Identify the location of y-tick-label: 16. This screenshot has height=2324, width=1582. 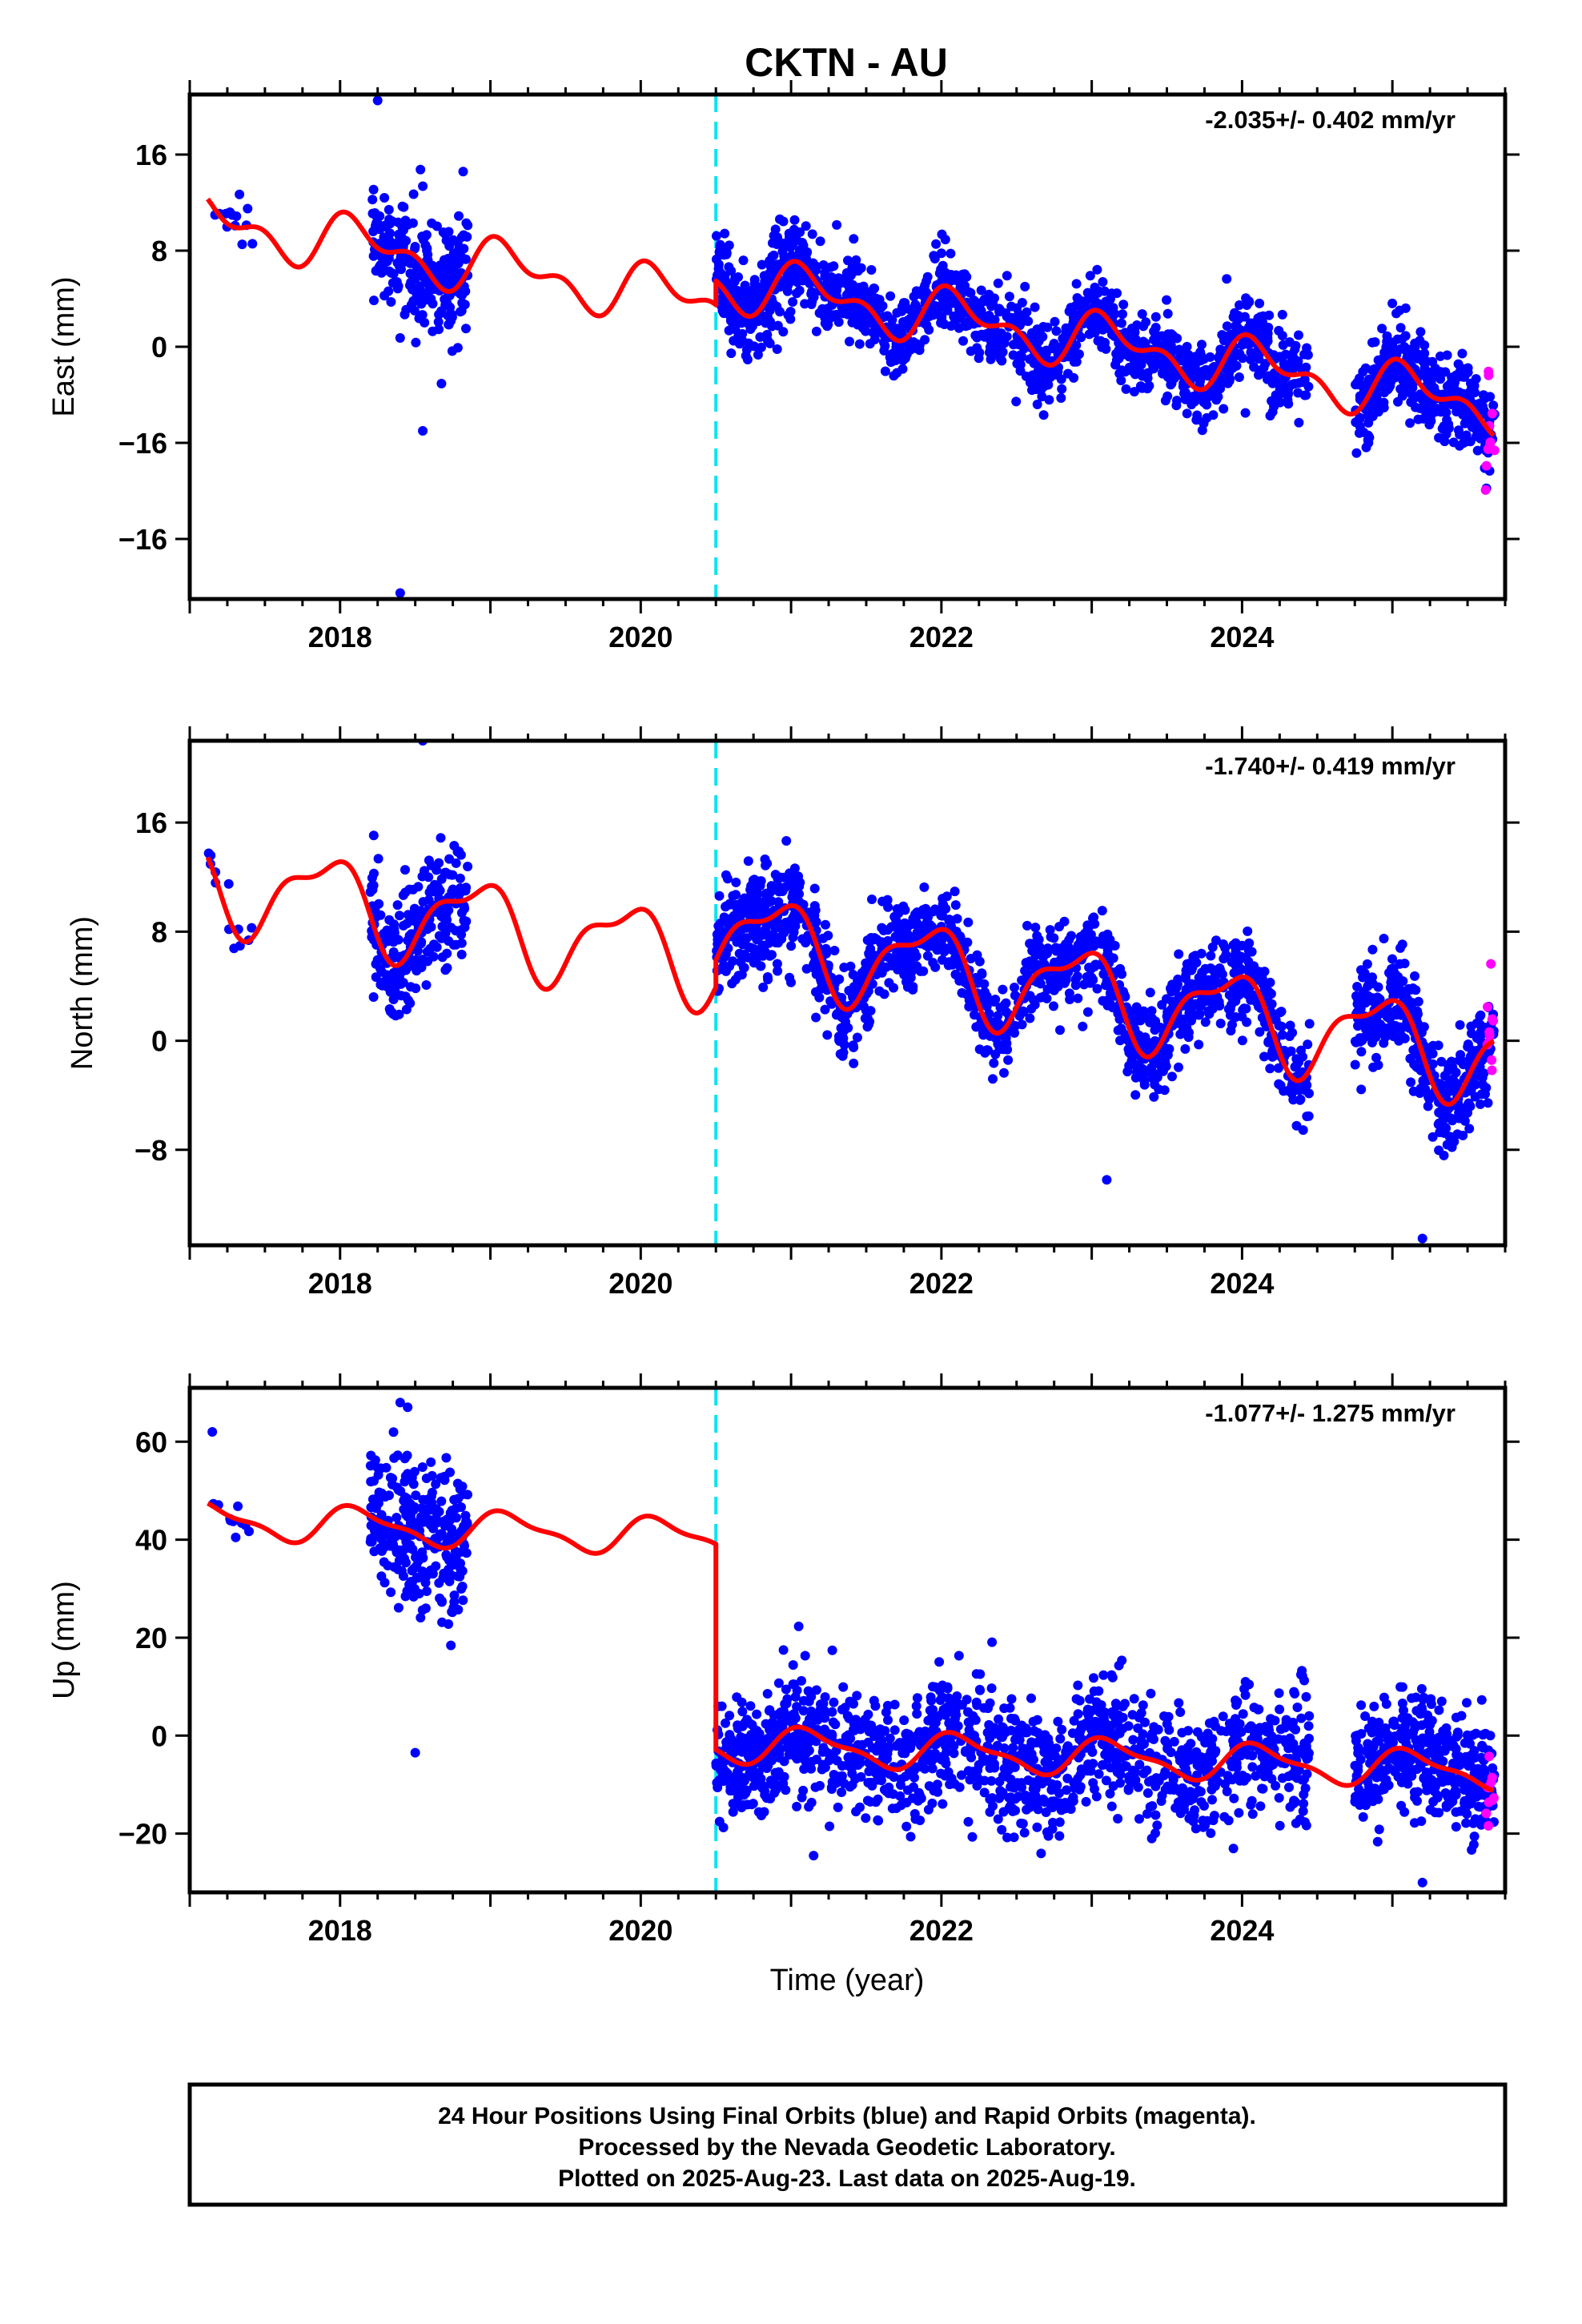
(151, 823).